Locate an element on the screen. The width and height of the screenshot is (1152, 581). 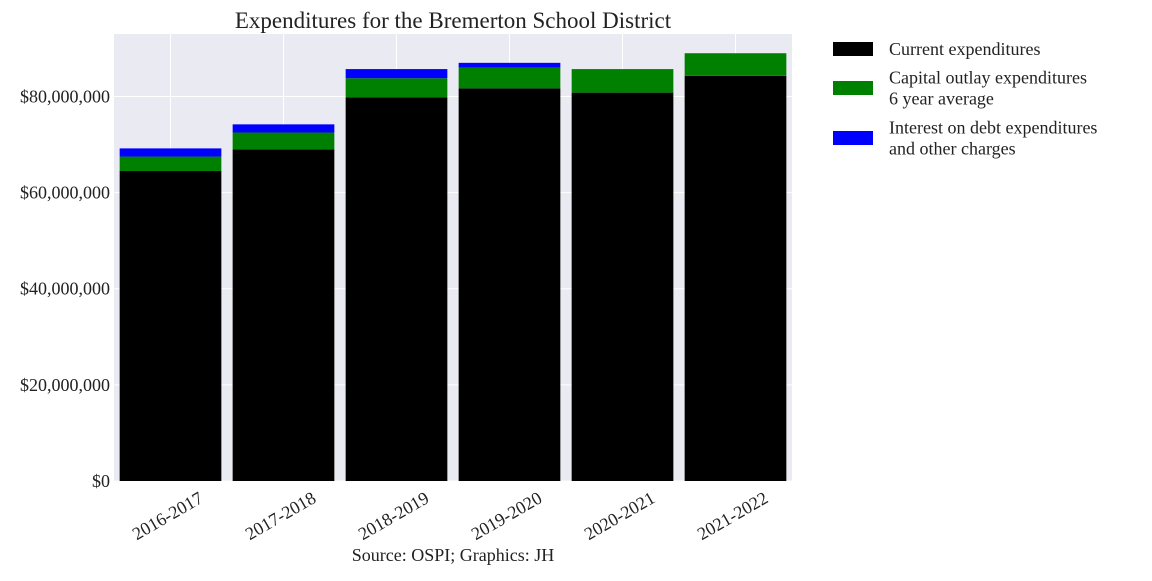
legend-label: Current expenditures is located at coordinates (964, 49).